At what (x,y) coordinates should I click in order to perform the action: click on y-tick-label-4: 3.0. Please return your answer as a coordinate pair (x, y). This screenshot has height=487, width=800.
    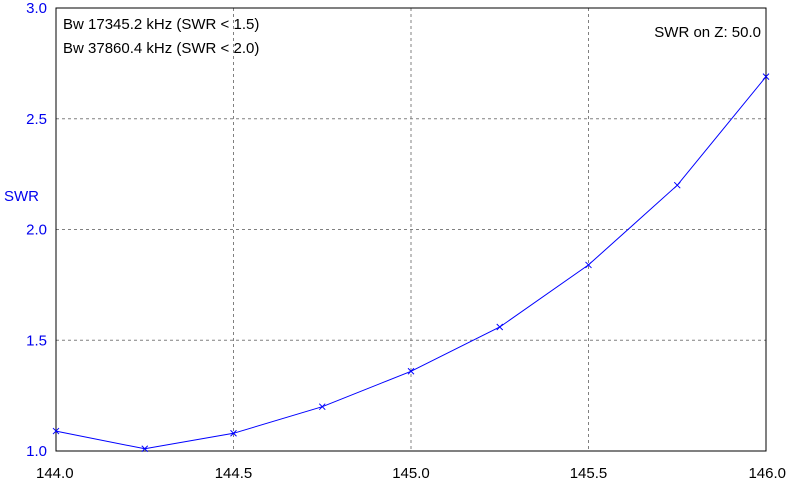
    Looking at the image, I should click on (36, 8).